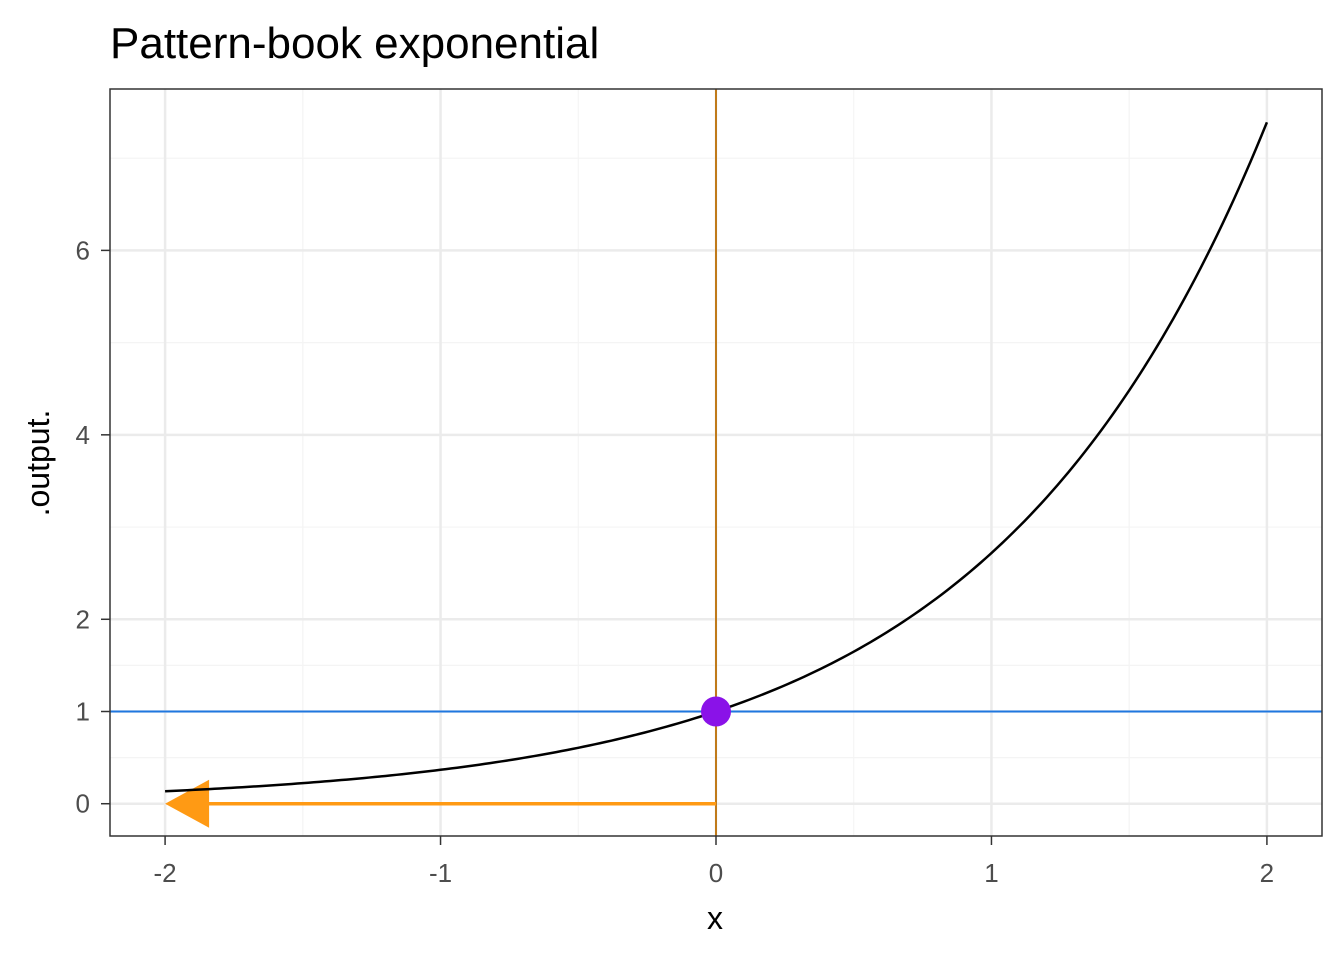  I want to click on x-tick-label: 2, so click(1267, 873).